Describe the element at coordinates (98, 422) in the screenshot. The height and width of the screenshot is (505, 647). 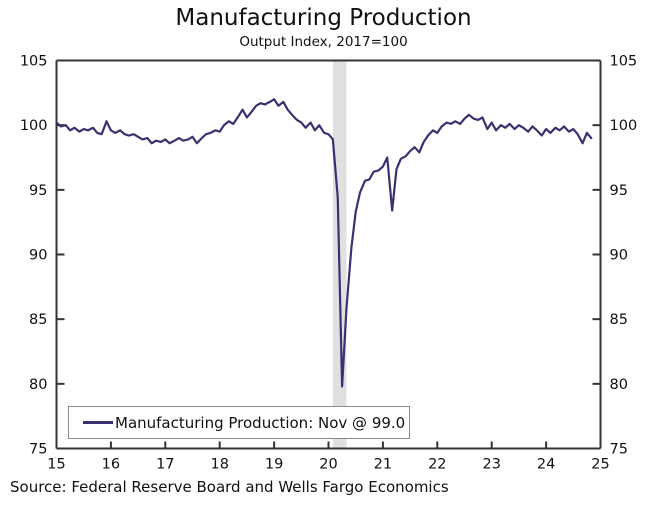
I see `legend-line-swatch-icon` at that location.